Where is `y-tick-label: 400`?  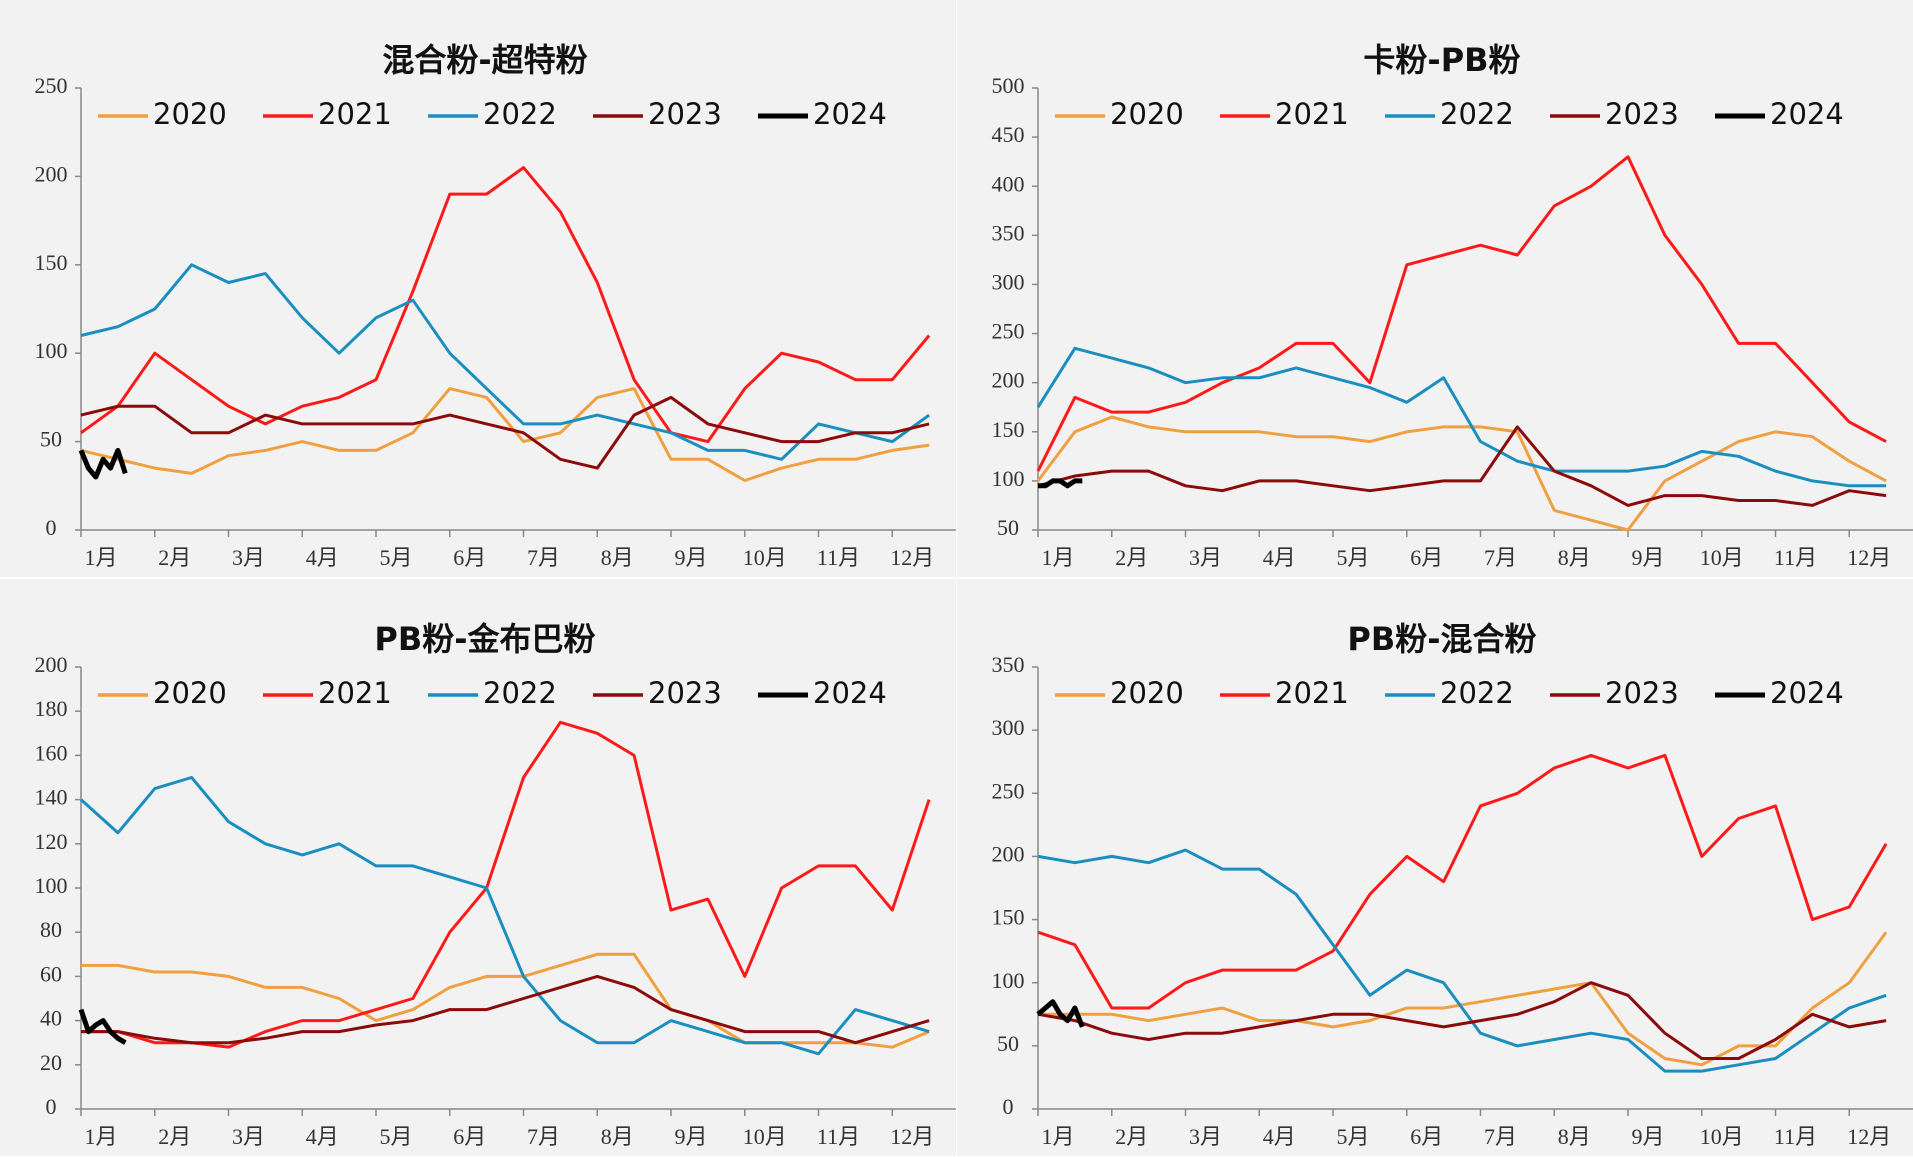 y-tick-label: 400 is located at coordinates (1008, 183).